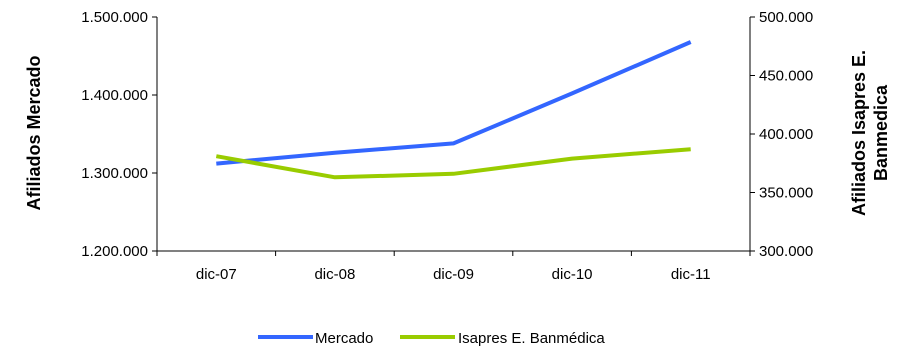  Describe the element at coordinates (114, 251) in the screenshot. I see `left-tick-label: 1.200.000` at that location.